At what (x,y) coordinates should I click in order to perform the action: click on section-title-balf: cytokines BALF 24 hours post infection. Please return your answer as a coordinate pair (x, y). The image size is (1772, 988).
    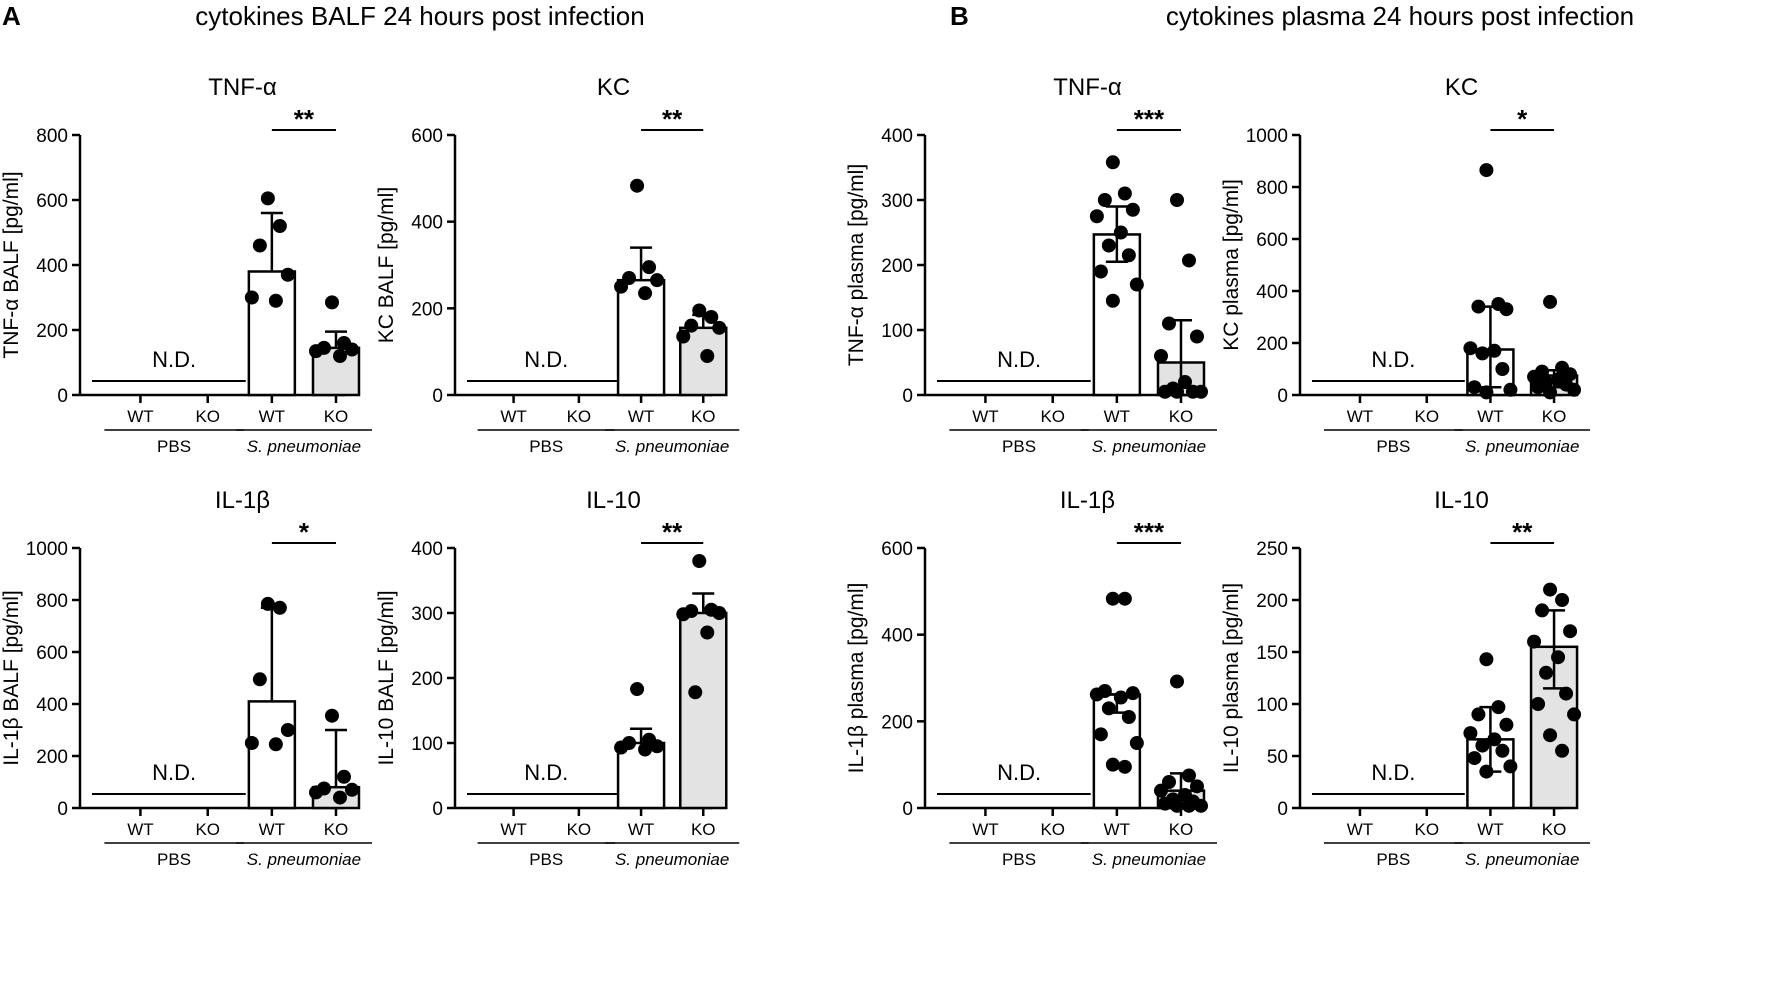
    Looking at the image, I should click on (419, 16).